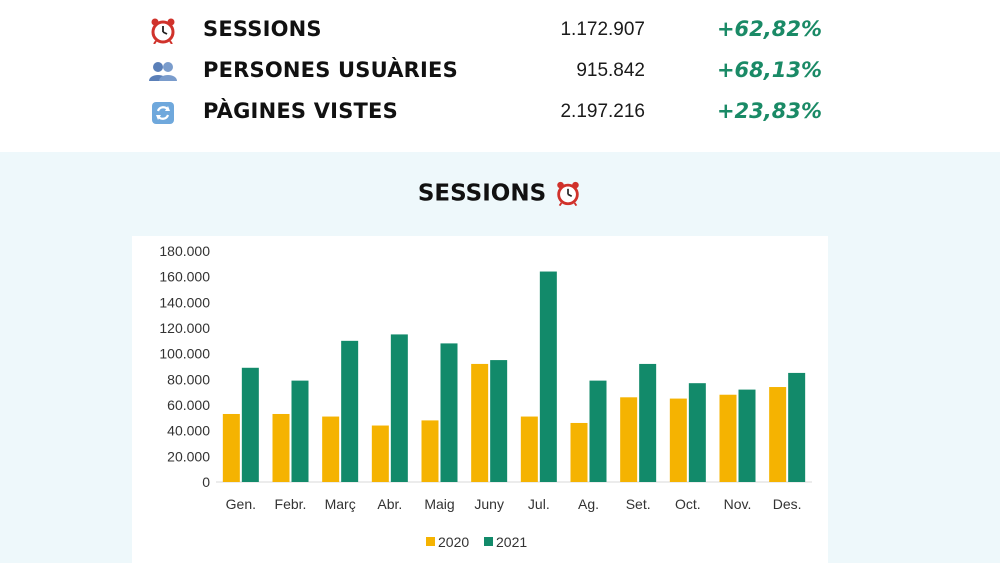 This screenshot has width=1000, height=563. I want to click on y-tick-label: 60.000, so click(188, 405).